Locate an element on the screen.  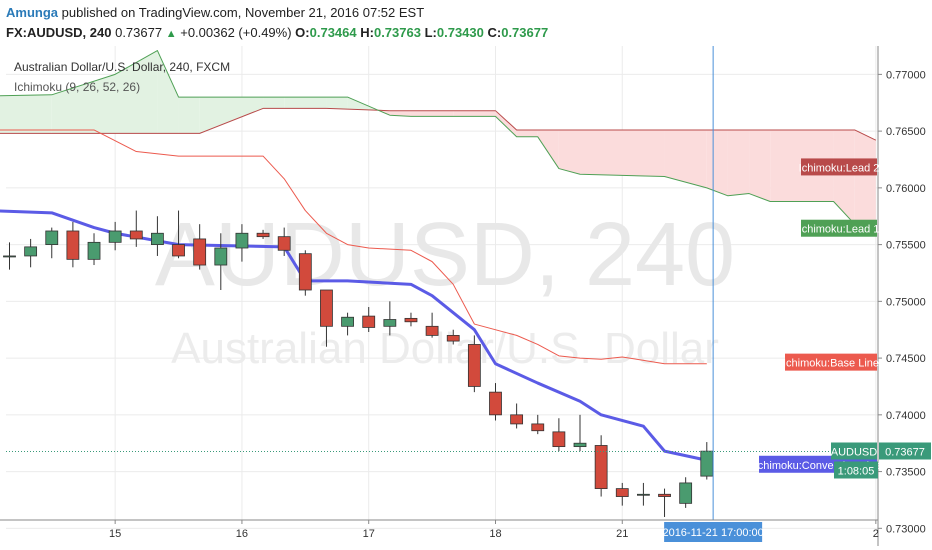
up-arrow-icon: ▲ is located at coordinates (171, 34).